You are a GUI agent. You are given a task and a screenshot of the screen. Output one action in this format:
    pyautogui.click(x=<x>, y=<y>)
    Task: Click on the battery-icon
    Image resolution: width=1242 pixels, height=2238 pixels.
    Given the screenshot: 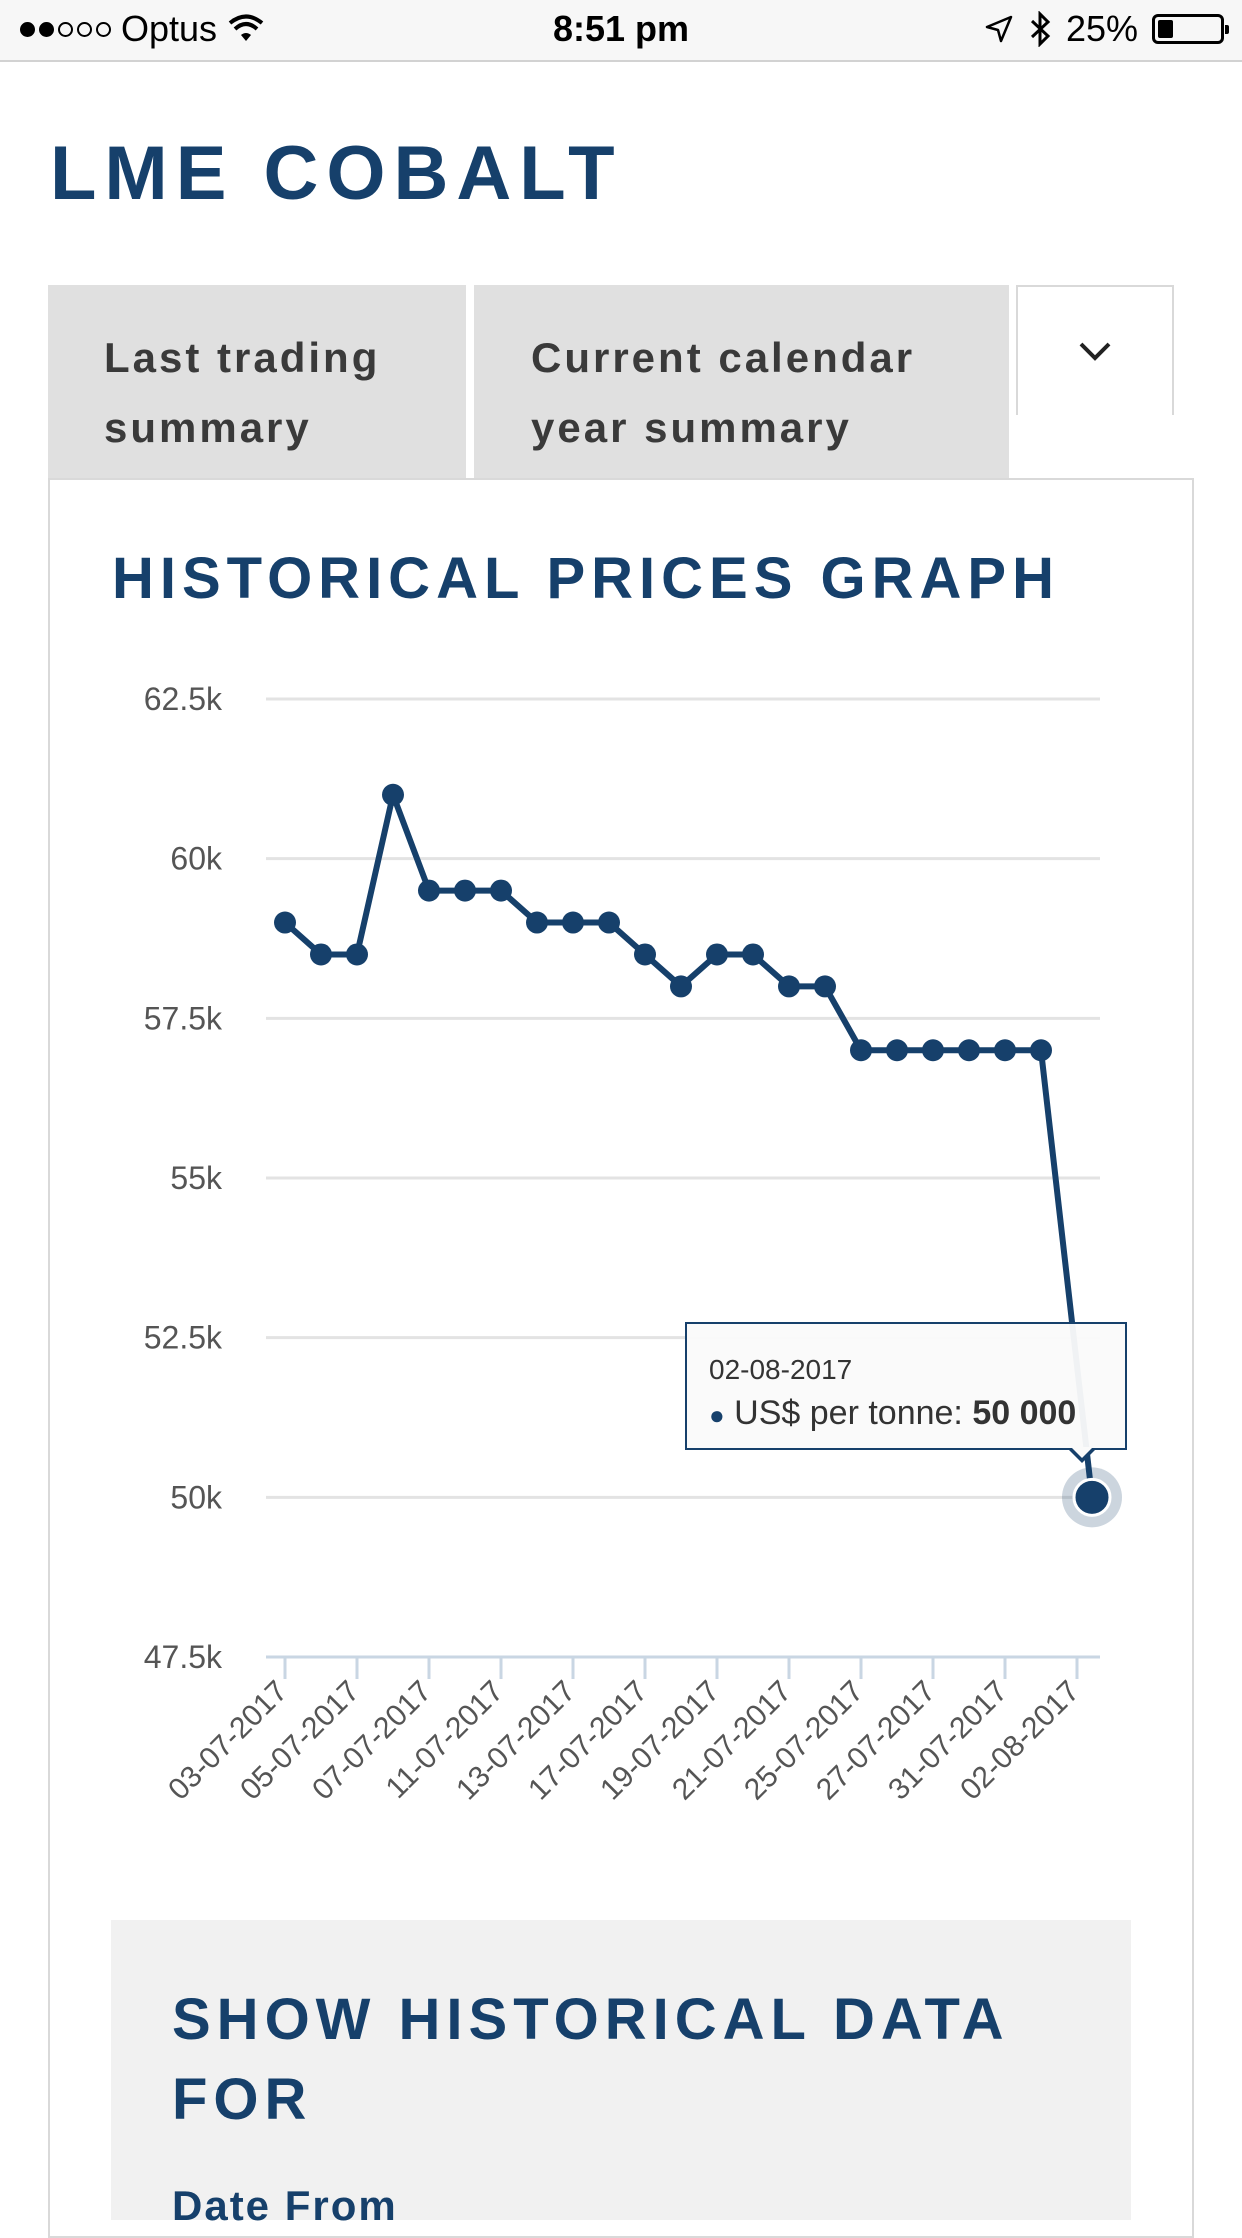 What is the action you would take?
    pyautogui.click(x=1190, y=29)
    